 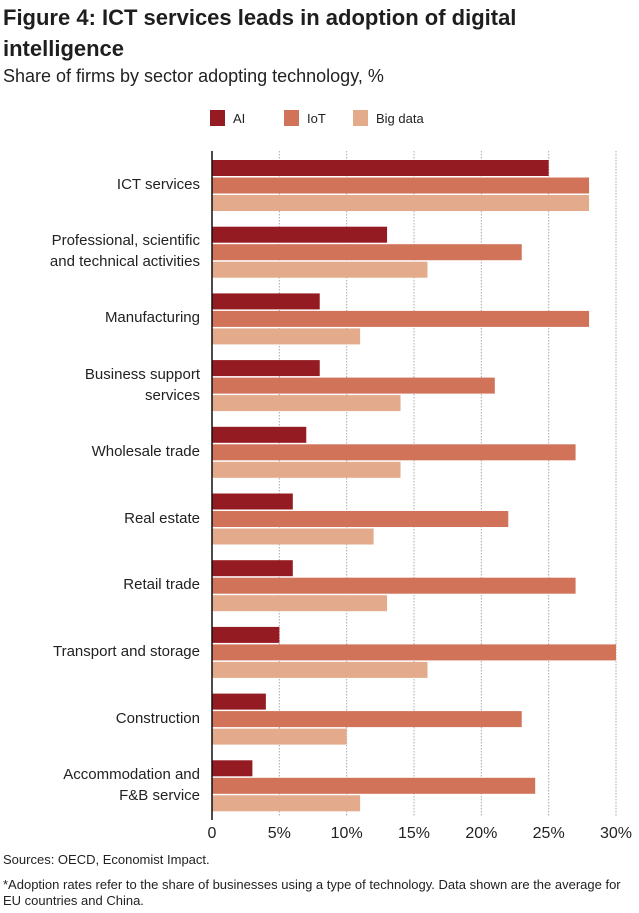 What do you see at coordinates (131, 784) in the screenshot?
I see `sector-label: Accommodation and F&B service` at bounding box center [131, 784].